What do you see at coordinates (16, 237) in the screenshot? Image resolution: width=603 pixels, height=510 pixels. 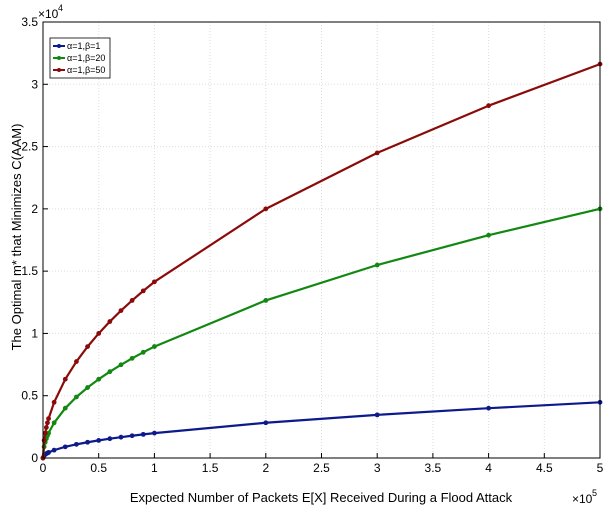 I see `y-axis-label: The Optimal m* that Minimizes C(AAM)` at bounding box center [16, 237].